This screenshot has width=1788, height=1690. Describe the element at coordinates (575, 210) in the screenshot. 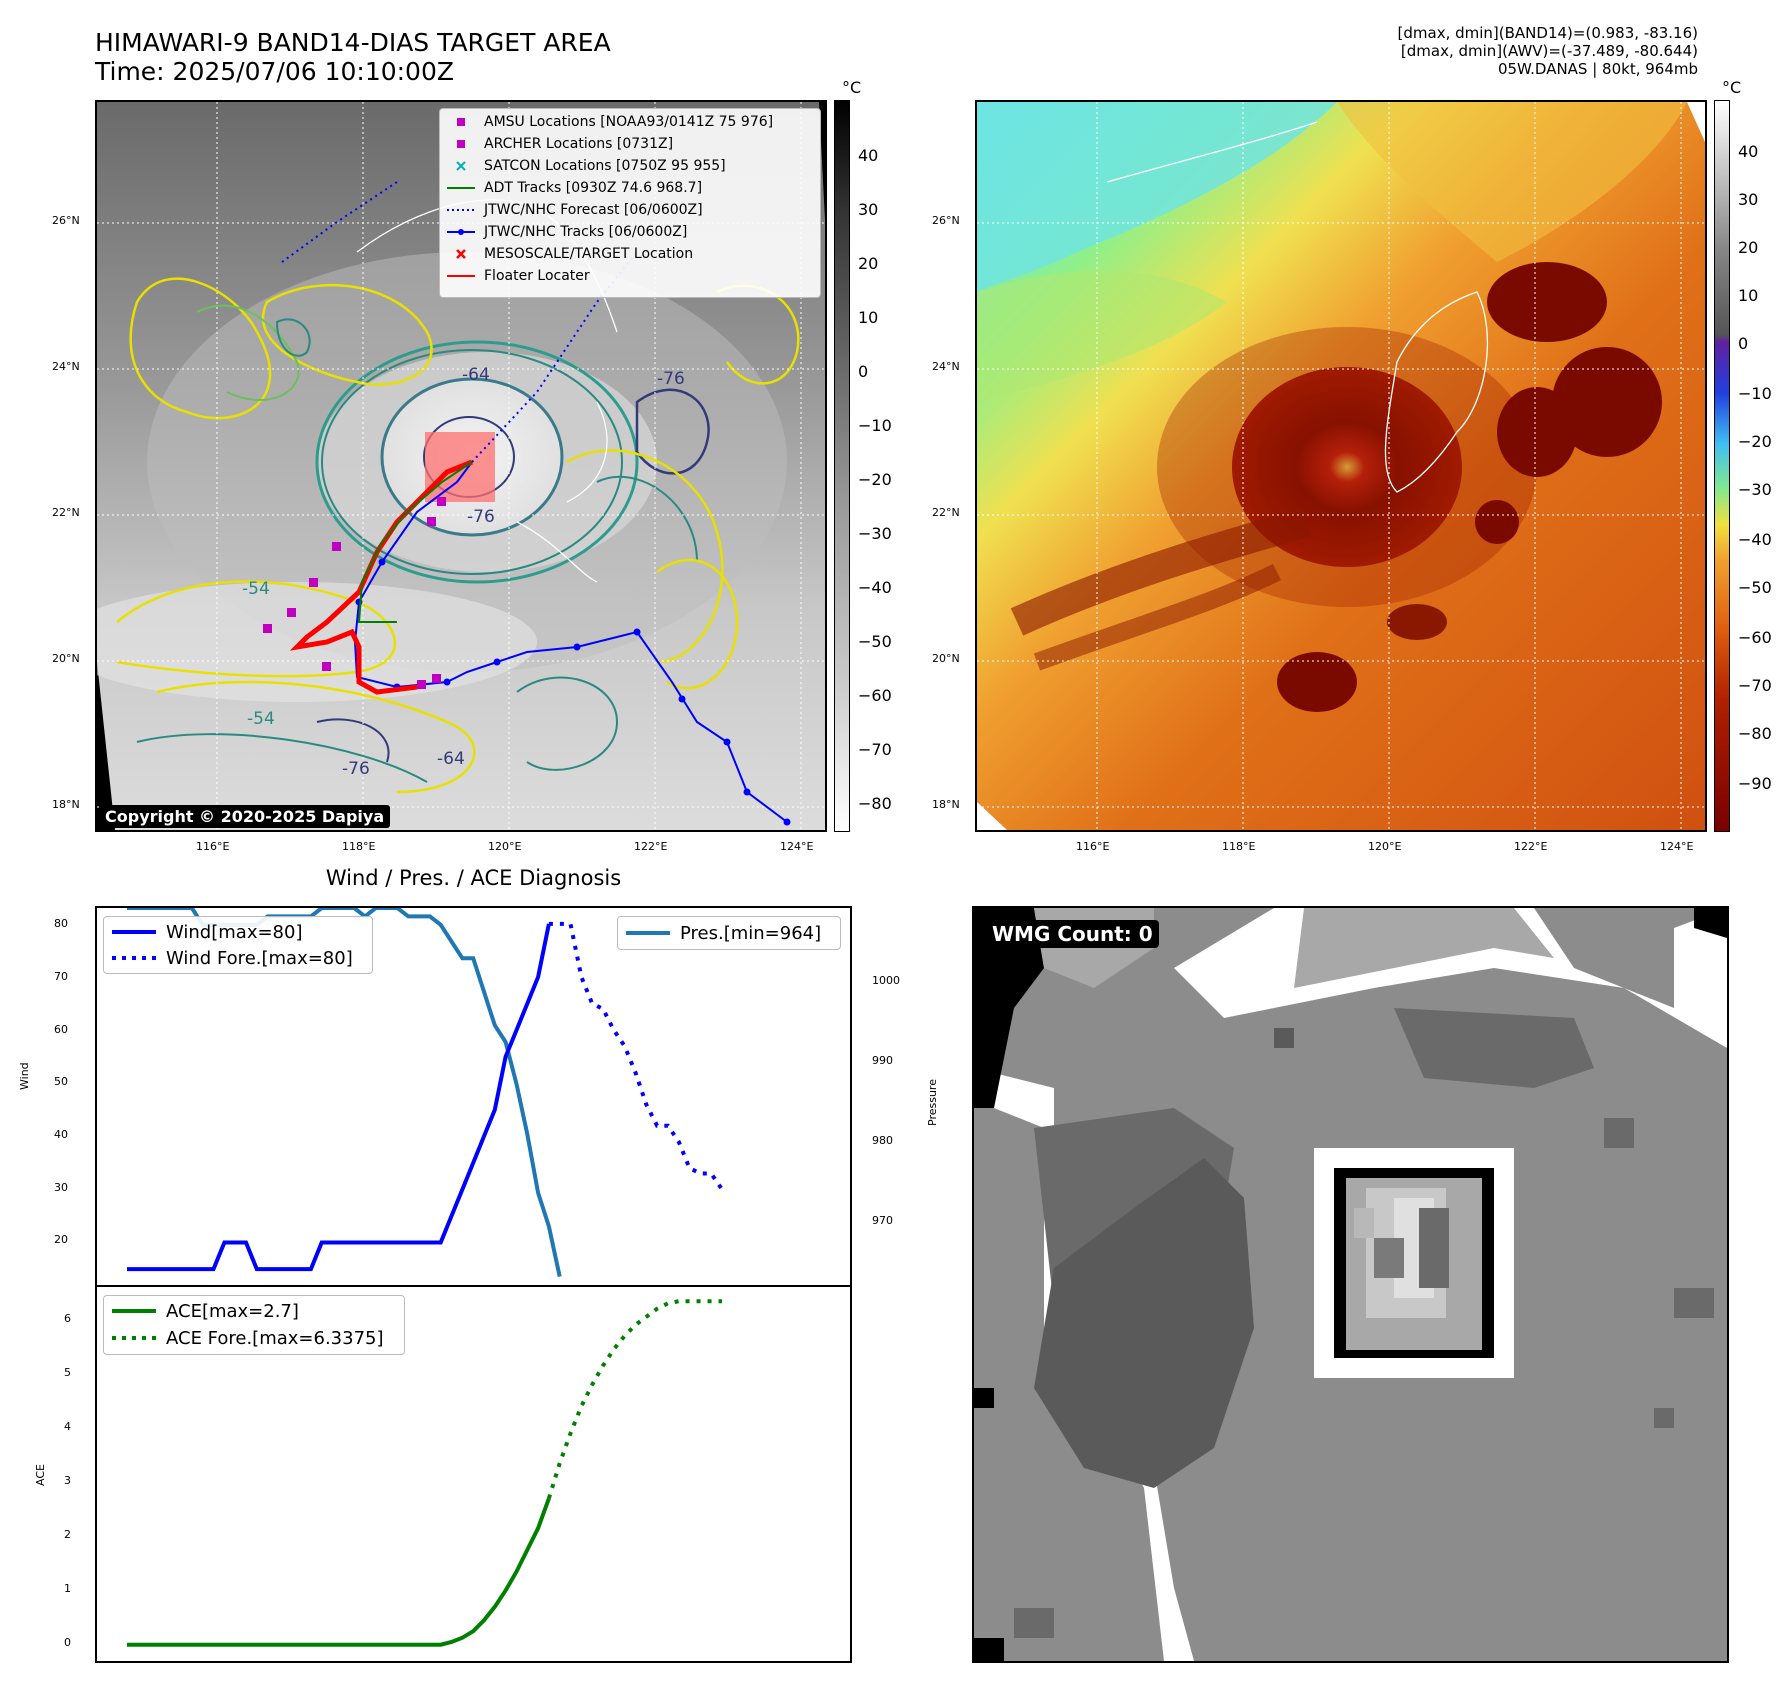

I see `legend-item-forecast: JTWC/NHC Forecast [06/0600Z]` at that location.